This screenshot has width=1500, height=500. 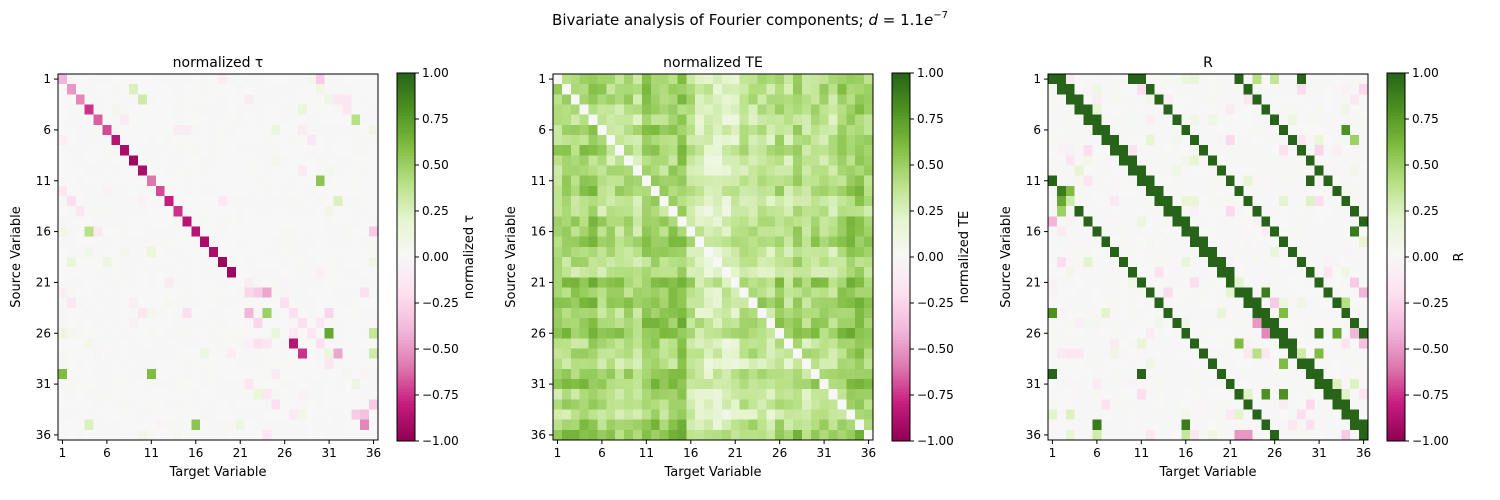 What do you see at coordinates (1097, 453) in the screenshot?
I see `x-tick-label: 6` at bounding box center [1097, 453].